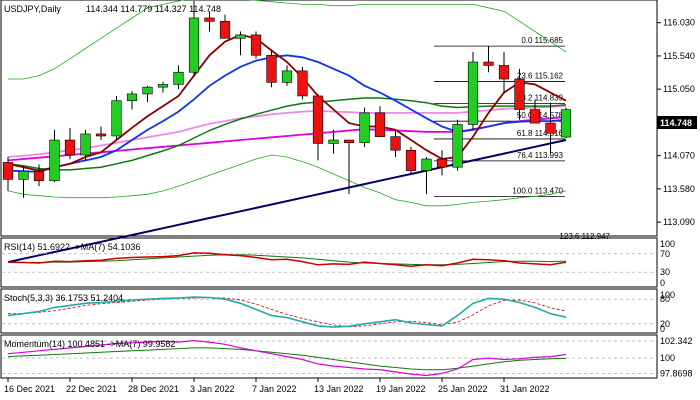 The width and height of the screenshot is (700, 400). I want to click on date-tick-label: 22 Dec 2021, so click(91, 389).